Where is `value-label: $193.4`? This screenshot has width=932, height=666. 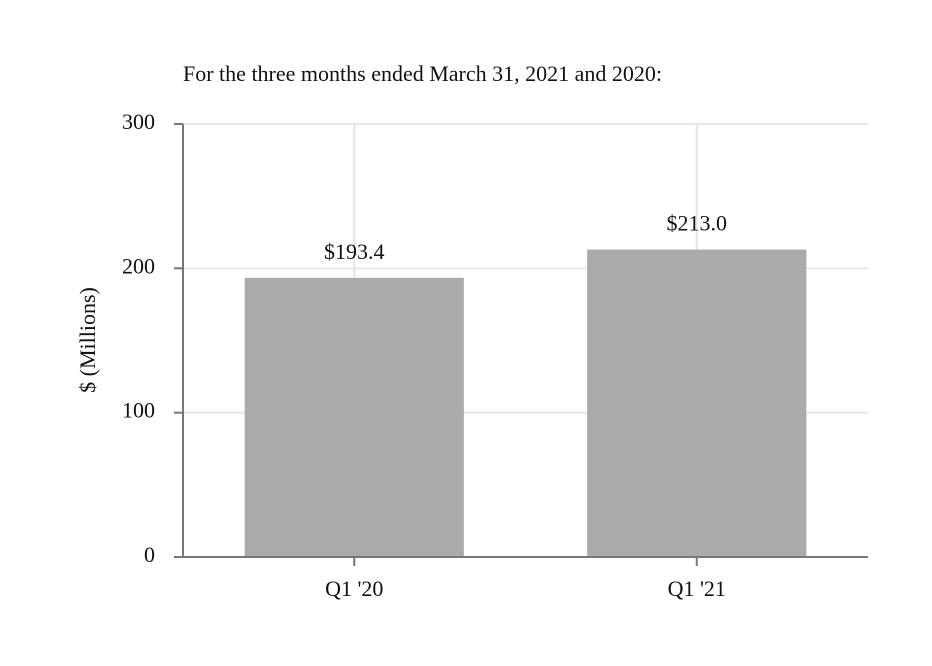
value-label: $193.4 is located at coordinates (354, 251).